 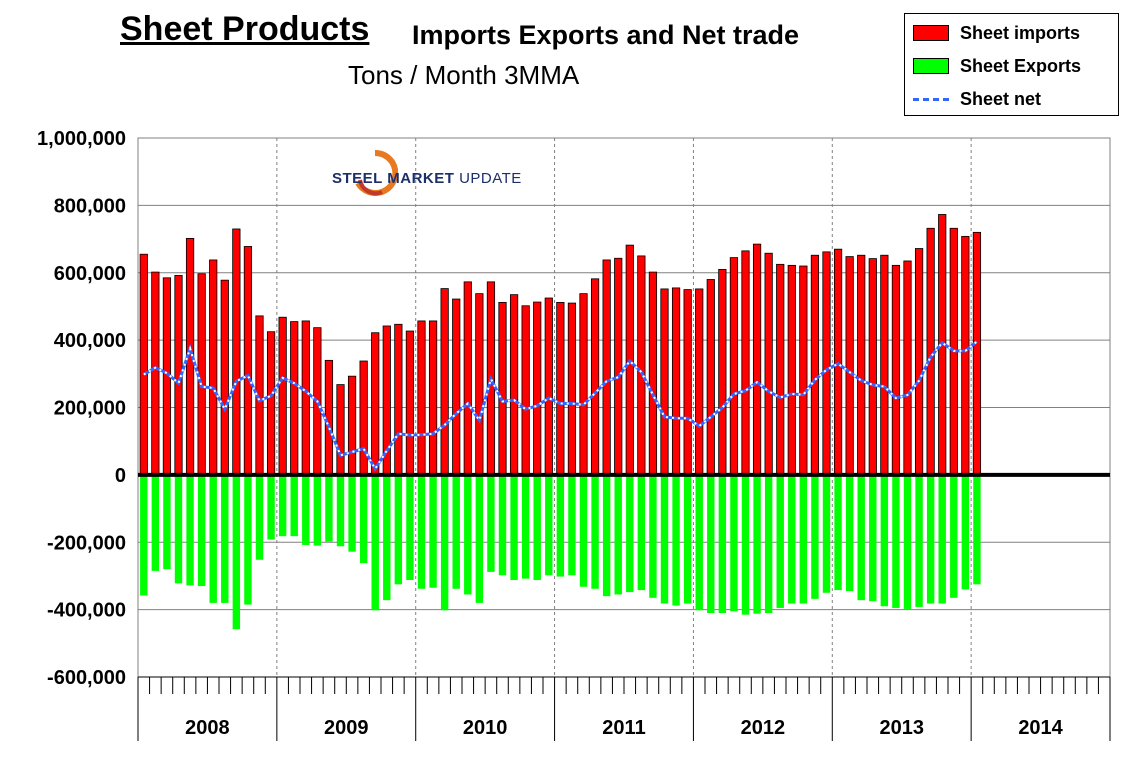 I want to click on legend-label-exports: Sheet Exports, so click(x=1021, y=65).